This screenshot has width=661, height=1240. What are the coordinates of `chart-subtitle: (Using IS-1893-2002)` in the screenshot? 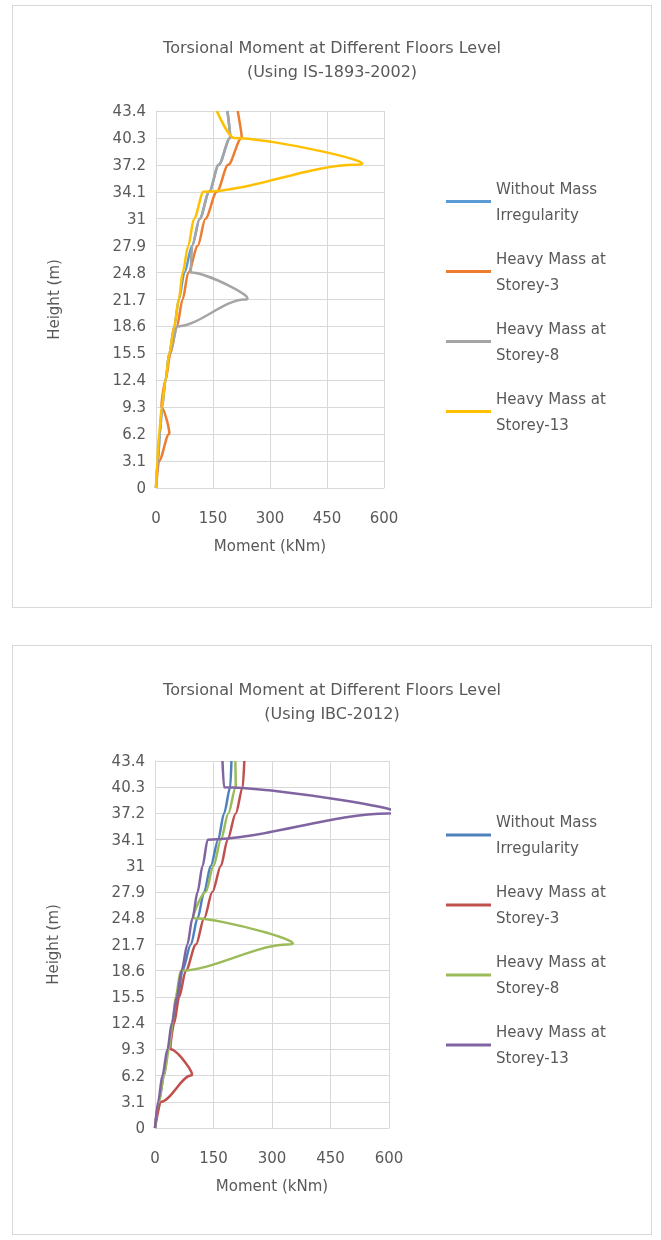 It's located at (332, 71).